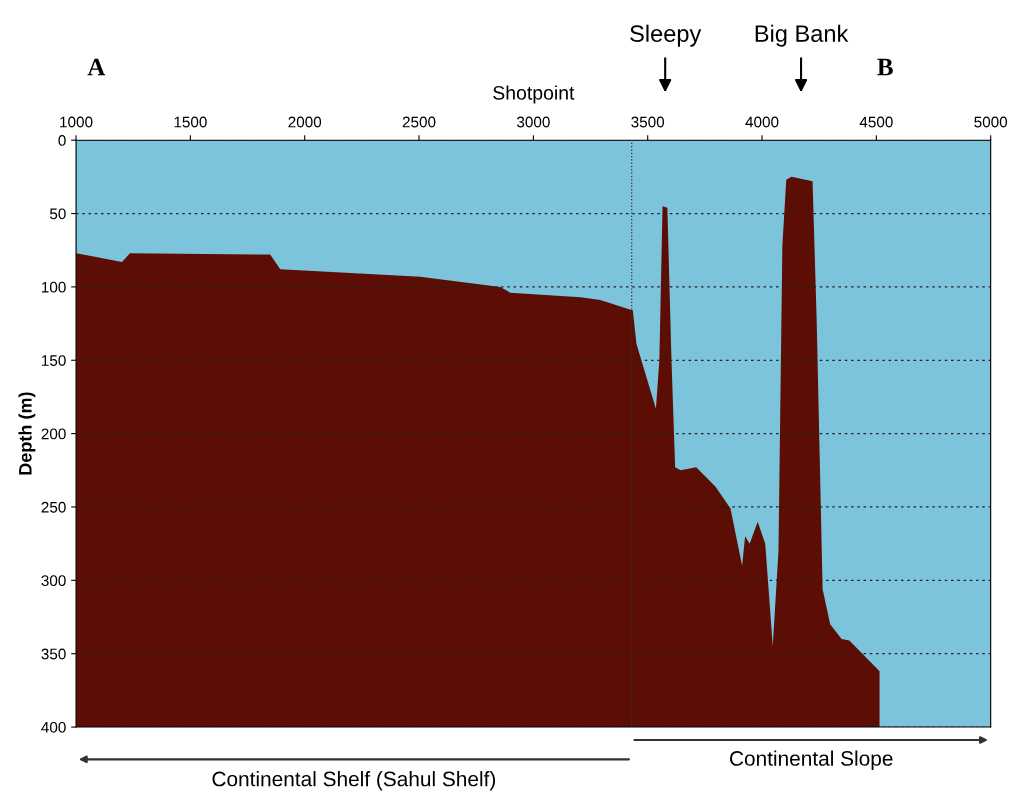 This screenshot has height=792, width=1014. I want to click on y-tick-label: 350, so click(53, 654).